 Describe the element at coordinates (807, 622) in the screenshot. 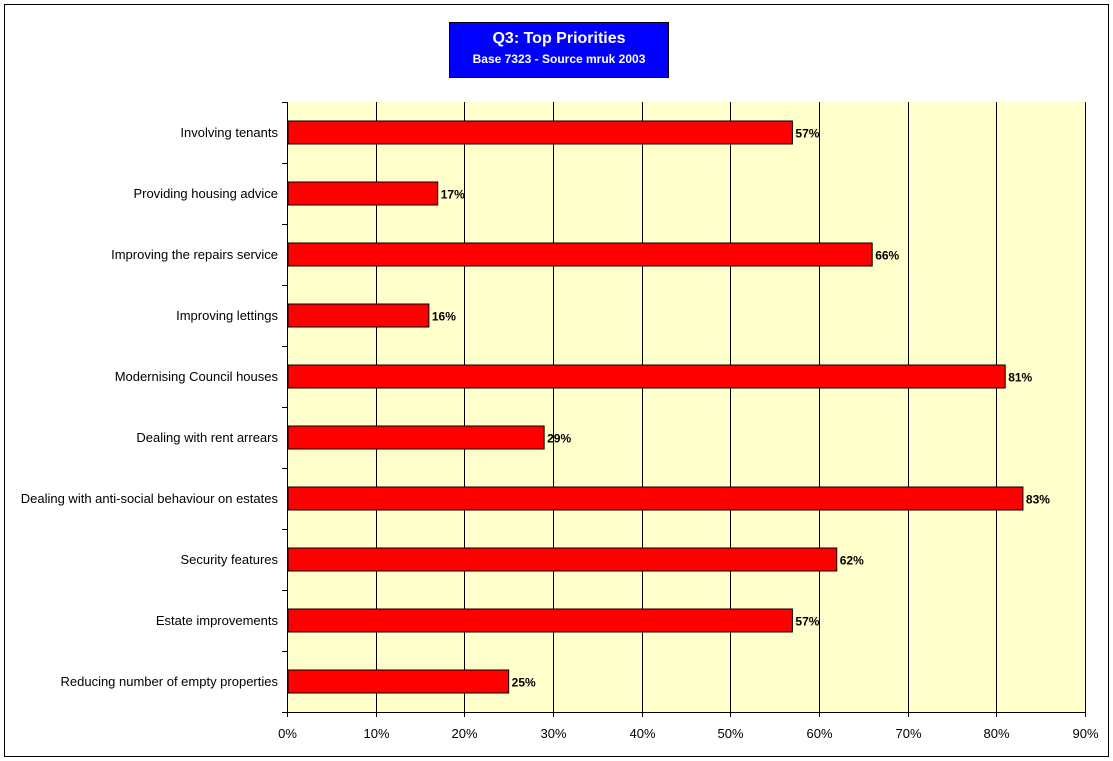

I see `data-label-9: 57%` at that location.